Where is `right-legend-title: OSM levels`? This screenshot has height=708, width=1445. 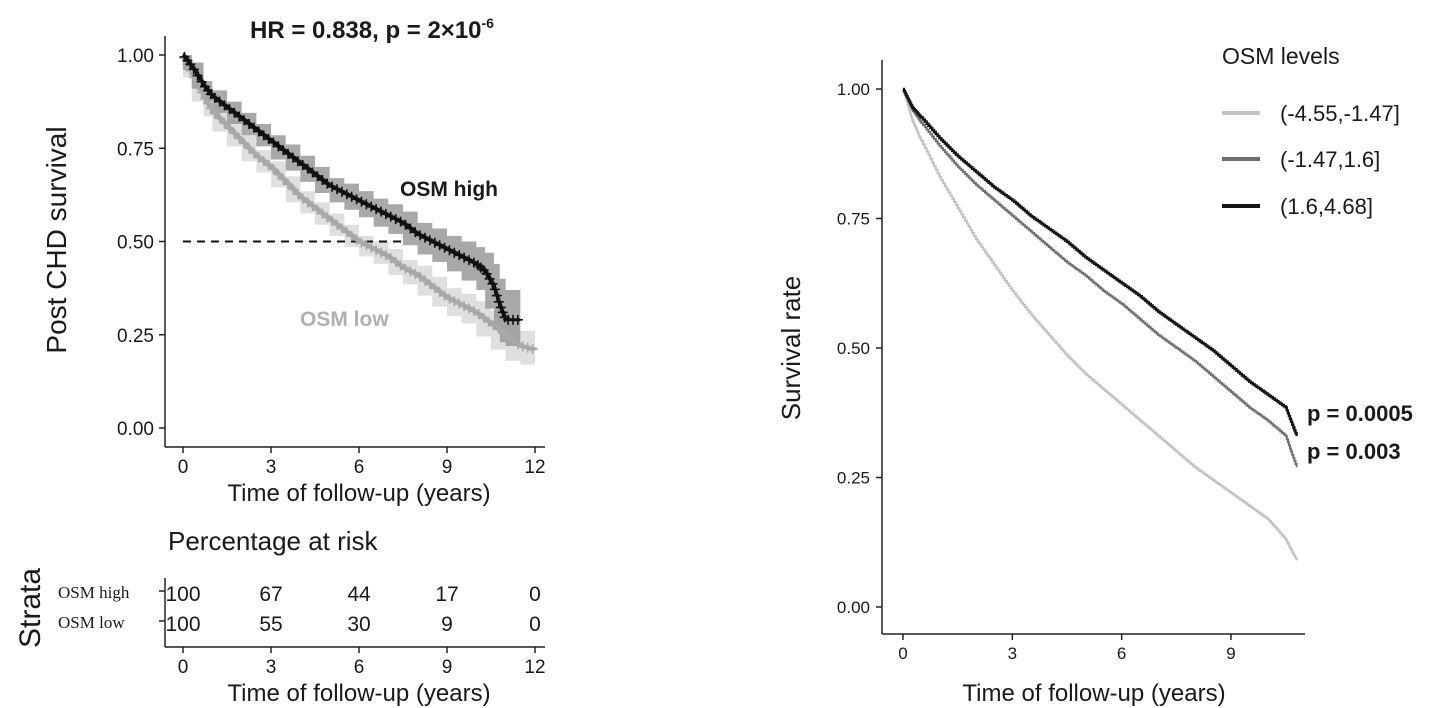
right-legend-title: OSM levels is located at coordinates (1281, 56).